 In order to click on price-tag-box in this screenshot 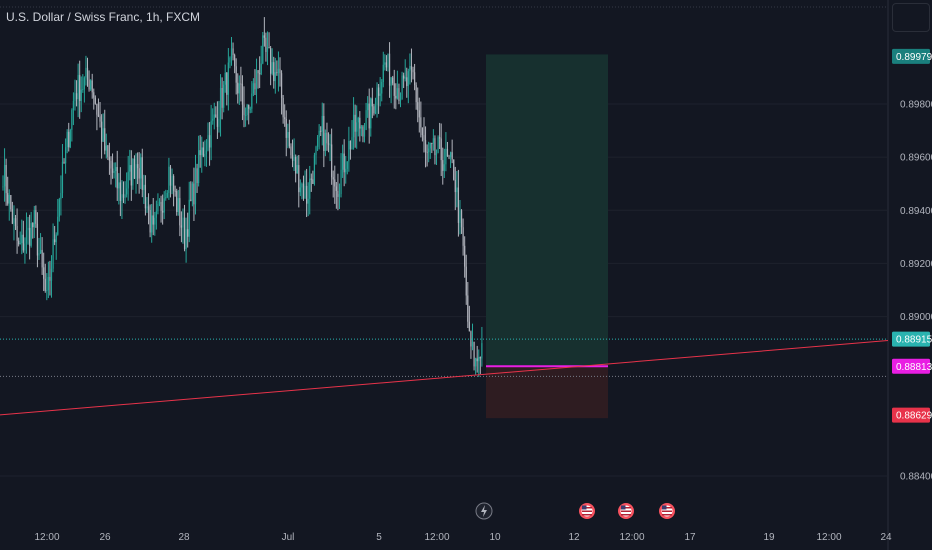, I will do `click(911, 339)`.